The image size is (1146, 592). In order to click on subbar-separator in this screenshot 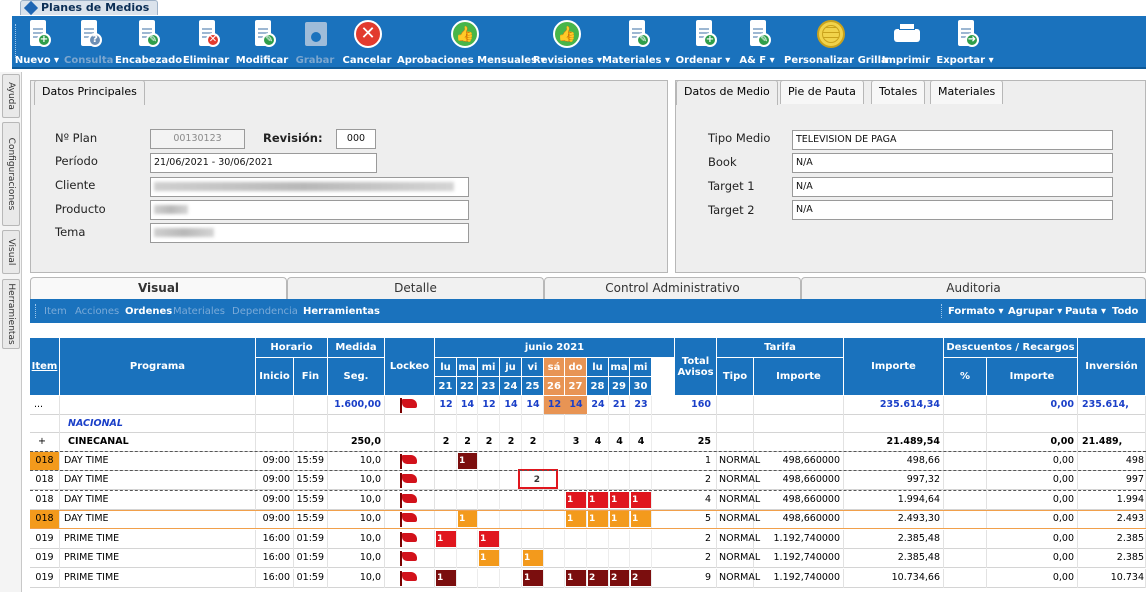, I will do `click(35, 311)`.